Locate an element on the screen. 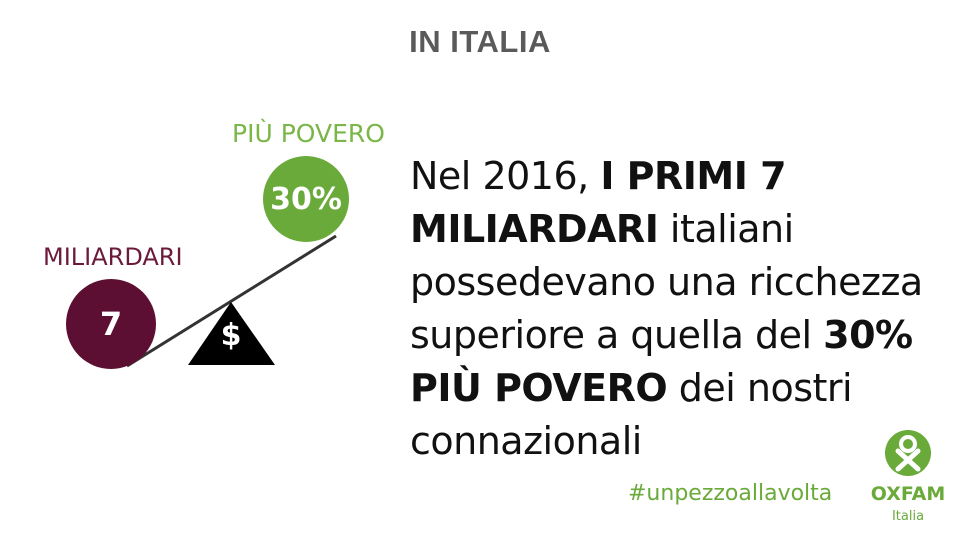 The width and height of the screenshot is (960, 540). dollar-icon: $ is located at coordinates (231, 335).